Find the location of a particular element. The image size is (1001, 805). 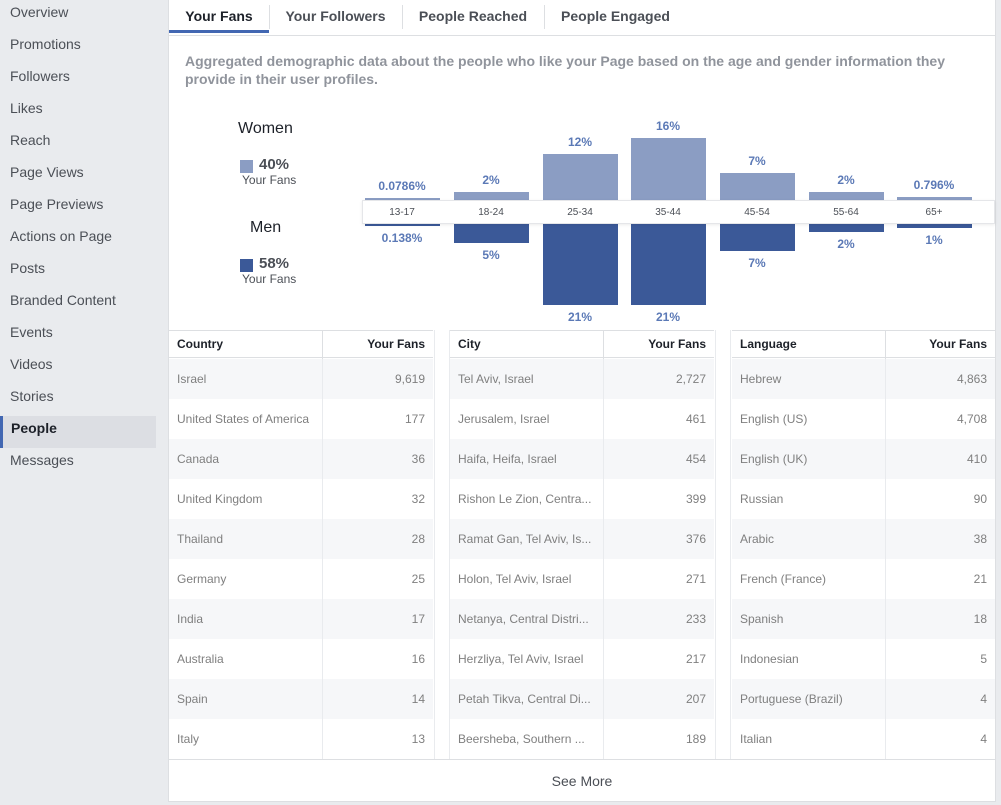

country-name: Israel is located at coordinates (192, 379).